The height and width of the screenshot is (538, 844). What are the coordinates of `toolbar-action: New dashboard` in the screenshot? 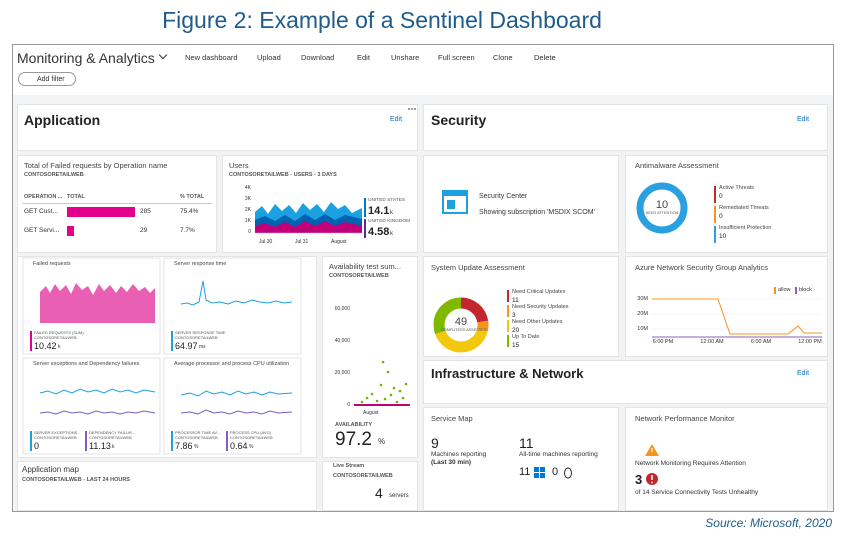 It's located at (211, 57).